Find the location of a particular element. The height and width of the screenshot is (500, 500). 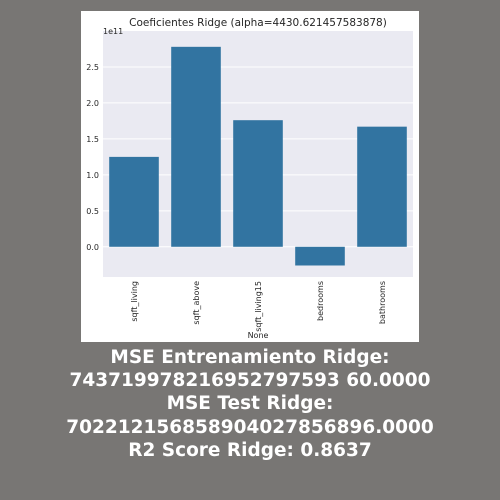

bar-sqft-above is located at coordinates (196, 146).